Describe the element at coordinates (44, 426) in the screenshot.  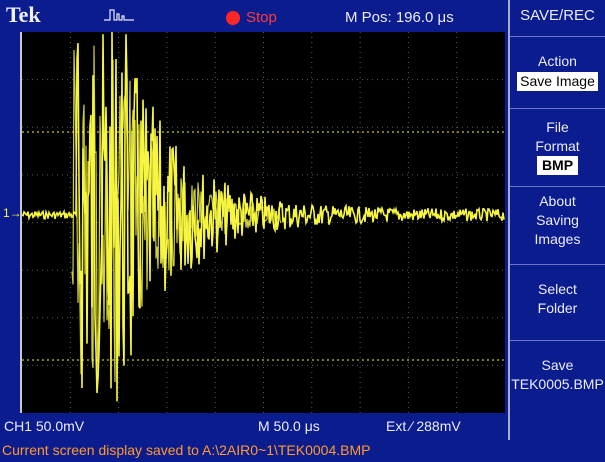
I see `channel-scale: CH1 50.0mV` at that location.